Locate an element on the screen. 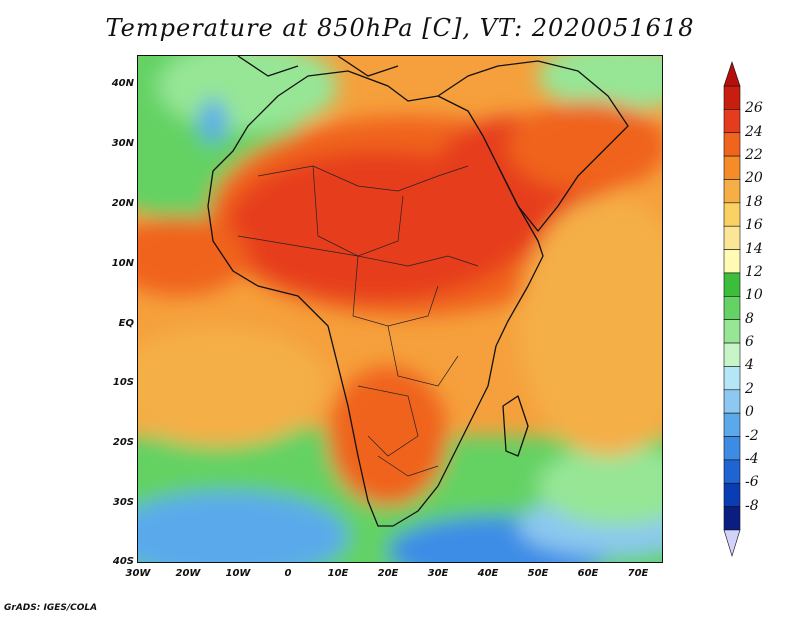  colorbar-label: 14 is located at coordinates (754, 248).